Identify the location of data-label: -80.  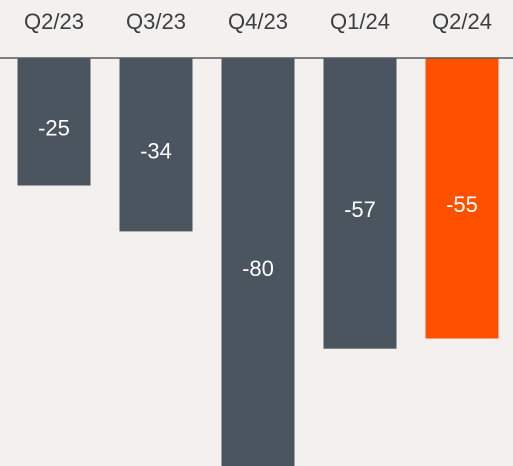
(258, 268).